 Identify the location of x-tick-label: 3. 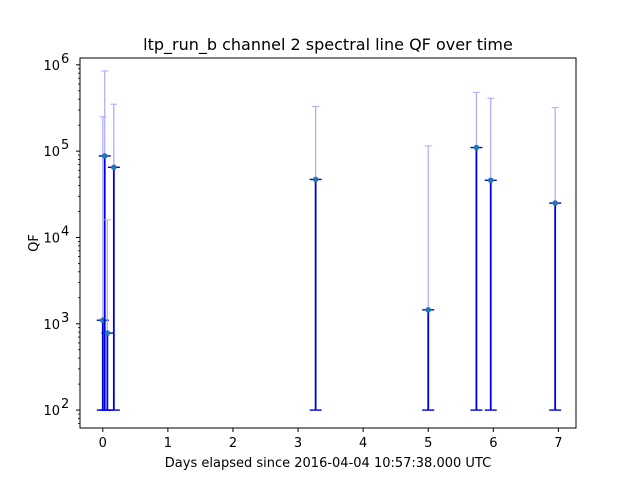
(298, 443).